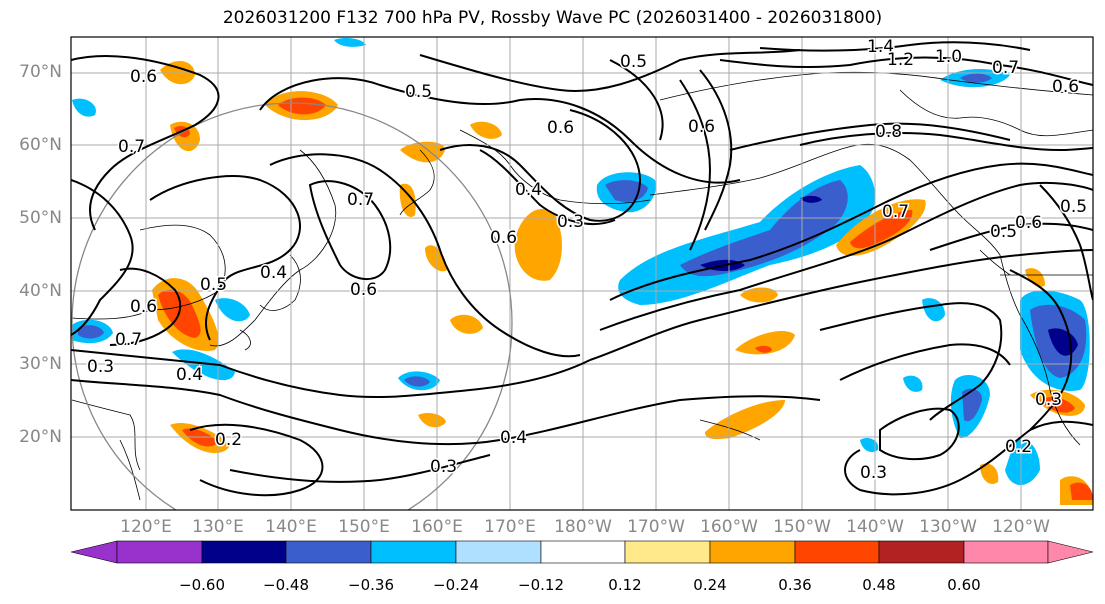 The image size is (1105, 604). Describe the element at coordinates (456, 585) in the screenshot. I see `colorbar-tick-label: −0.24` at that location.